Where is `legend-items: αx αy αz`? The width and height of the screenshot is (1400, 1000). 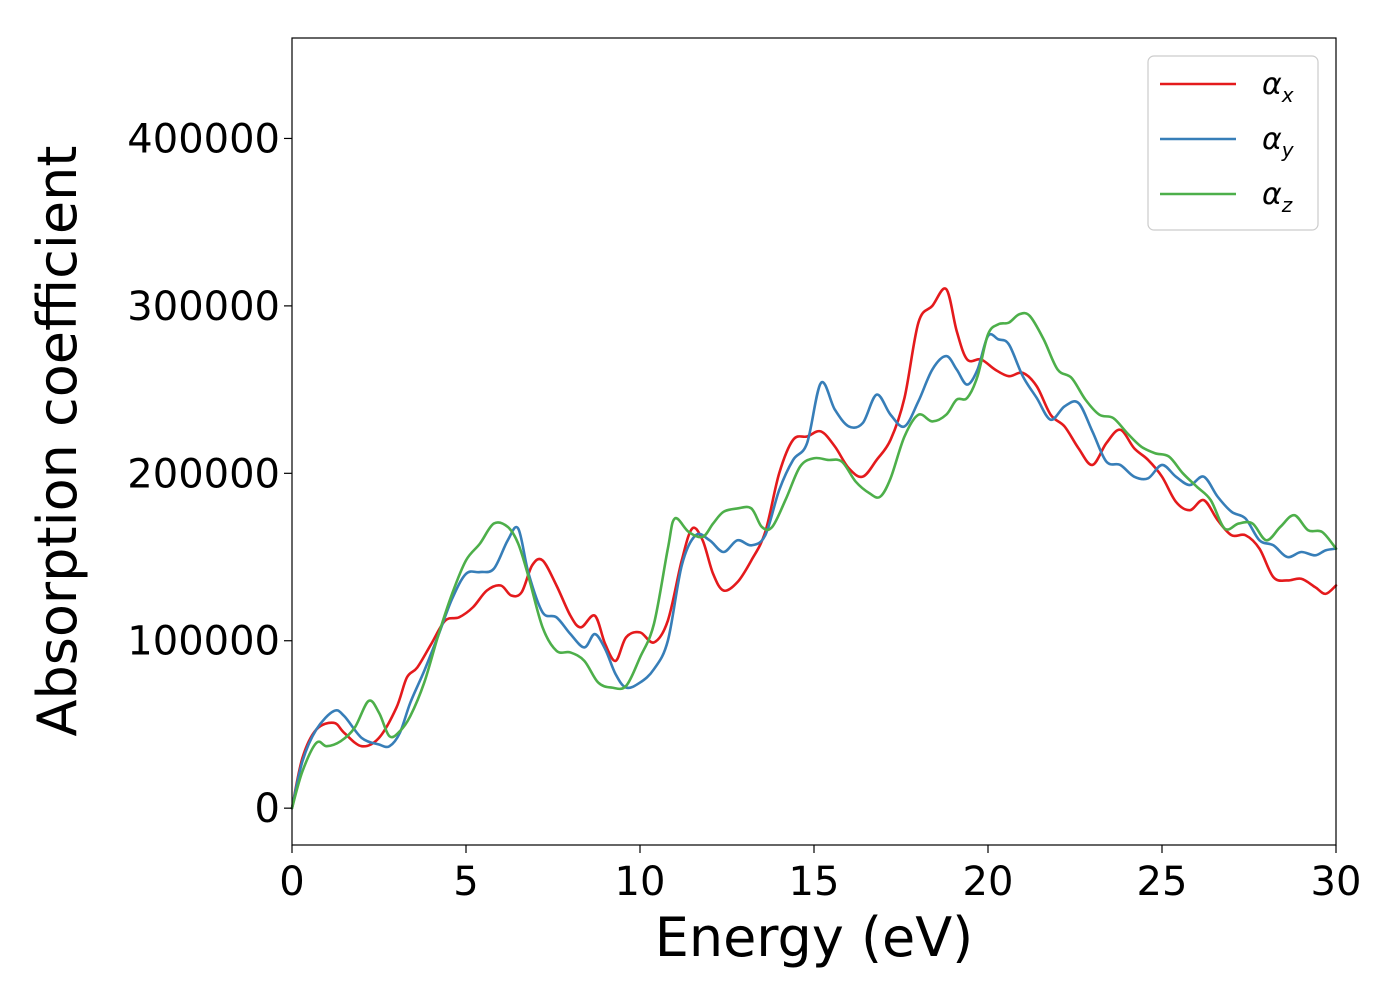
legend-items: αx αy αz is located at coordinates (1227, 142).